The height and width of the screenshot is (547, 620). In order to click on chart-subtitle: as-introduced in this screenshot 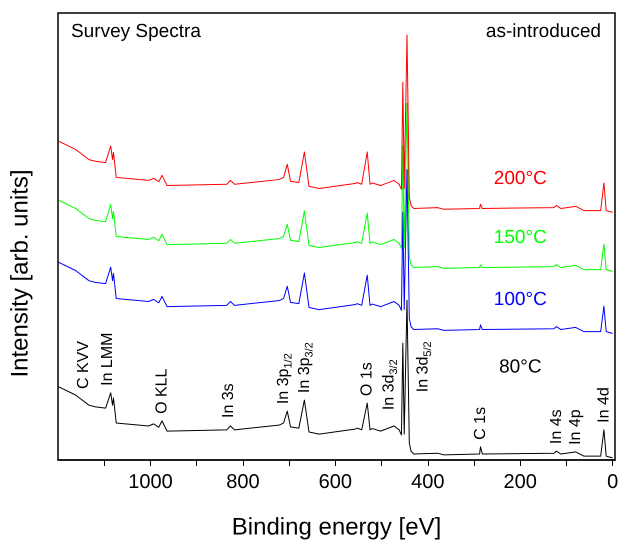, I will do `click(543, 31)`.